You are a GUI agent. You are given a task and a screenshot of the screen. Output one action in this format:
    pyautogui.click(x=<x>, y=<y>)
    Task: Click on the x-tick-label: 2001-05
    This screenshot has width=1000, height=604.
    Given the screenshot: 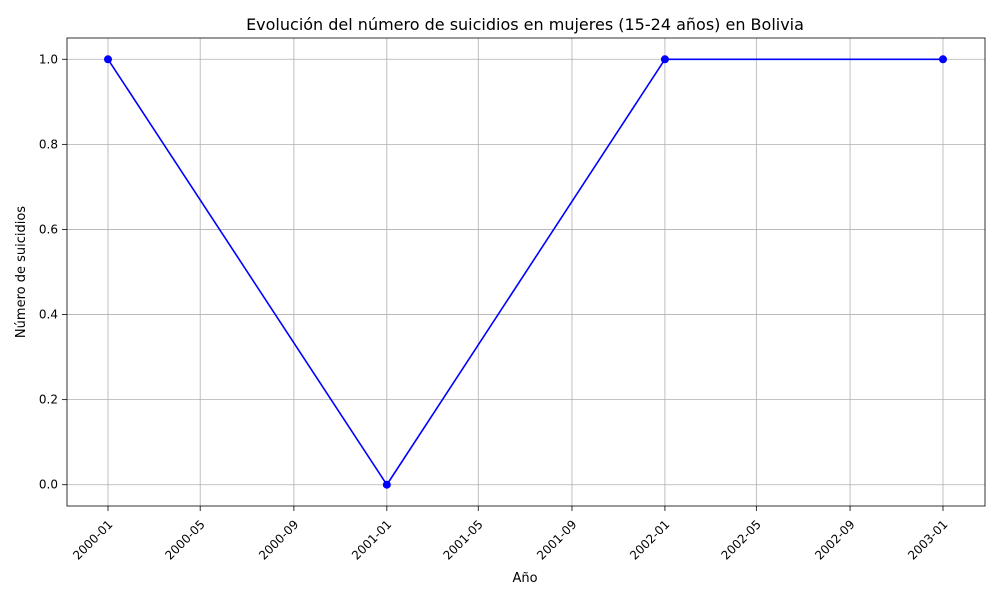 What is the action you would take?
    pyautogui.click(x=462, y=539)
    